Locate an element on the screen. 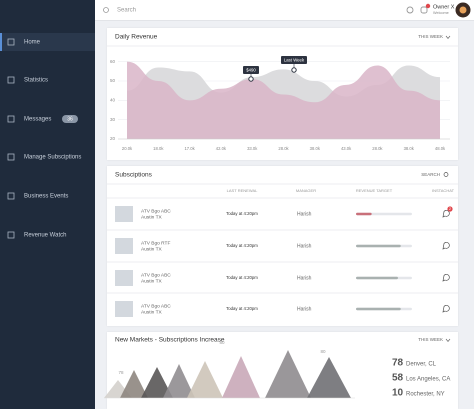 The width and height of the screenshot is (474, 409). badge-text: 36 is located at coordinates (70, 120).